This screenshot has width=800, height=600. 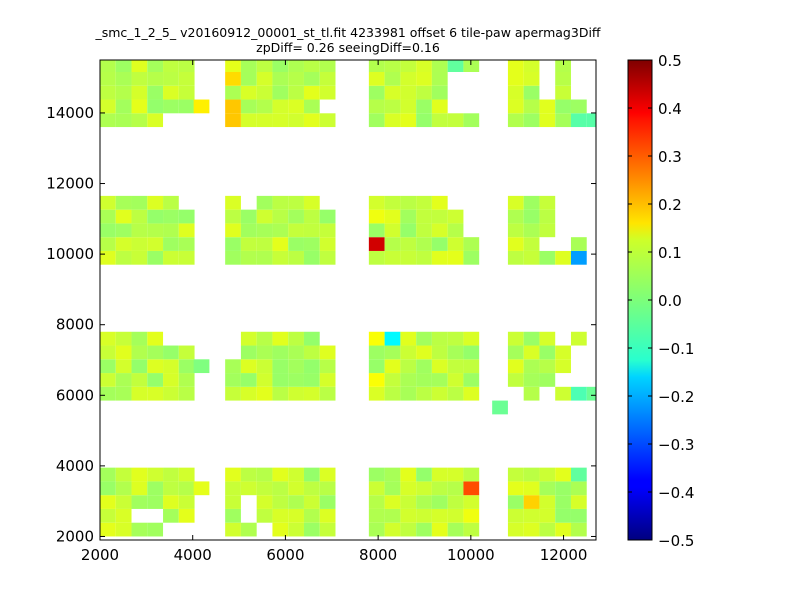 What do you see at coordinates (670, 157) in the screenshot?
I see `colorbar-tick-label: 0.3` at bounding box center [670, 157].